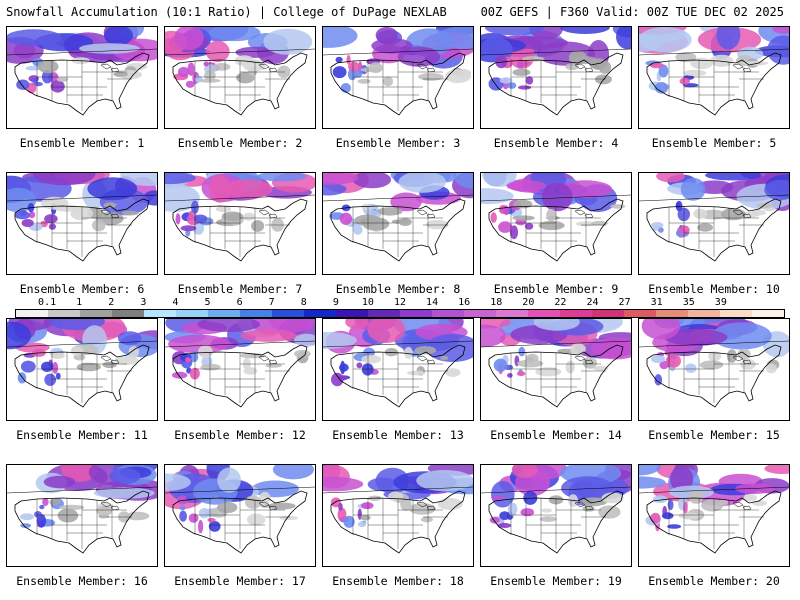  Describe the element at coordinates (82, 581) in the screenshot. I see `ensemble-member-label: Ensemble Member: 16` at that location.